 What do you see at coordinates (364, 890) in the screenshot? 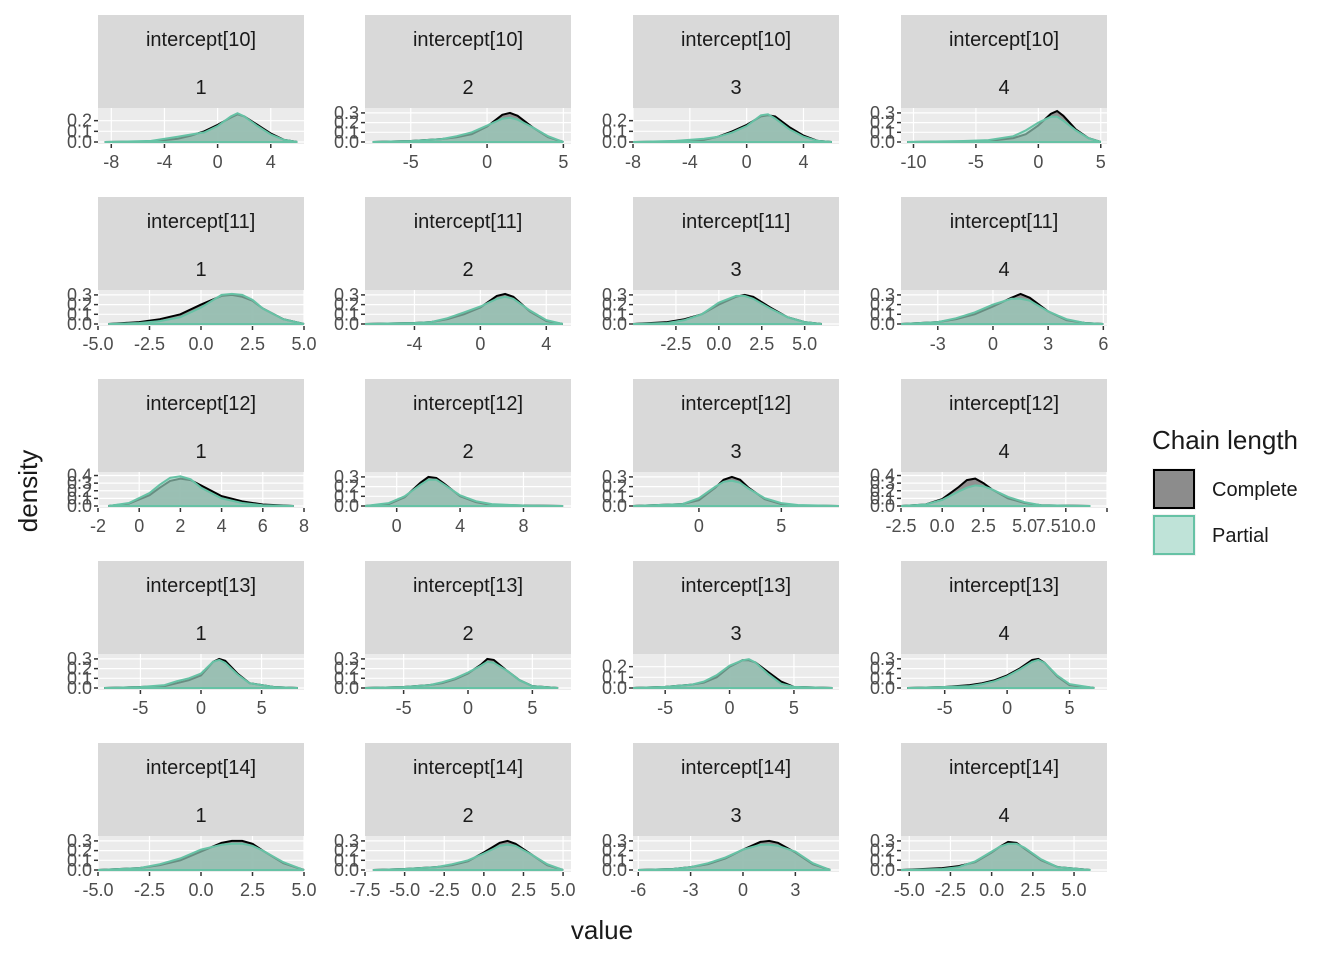
I see `x-tick-label: -7.5` at bounding box center [364, 890].